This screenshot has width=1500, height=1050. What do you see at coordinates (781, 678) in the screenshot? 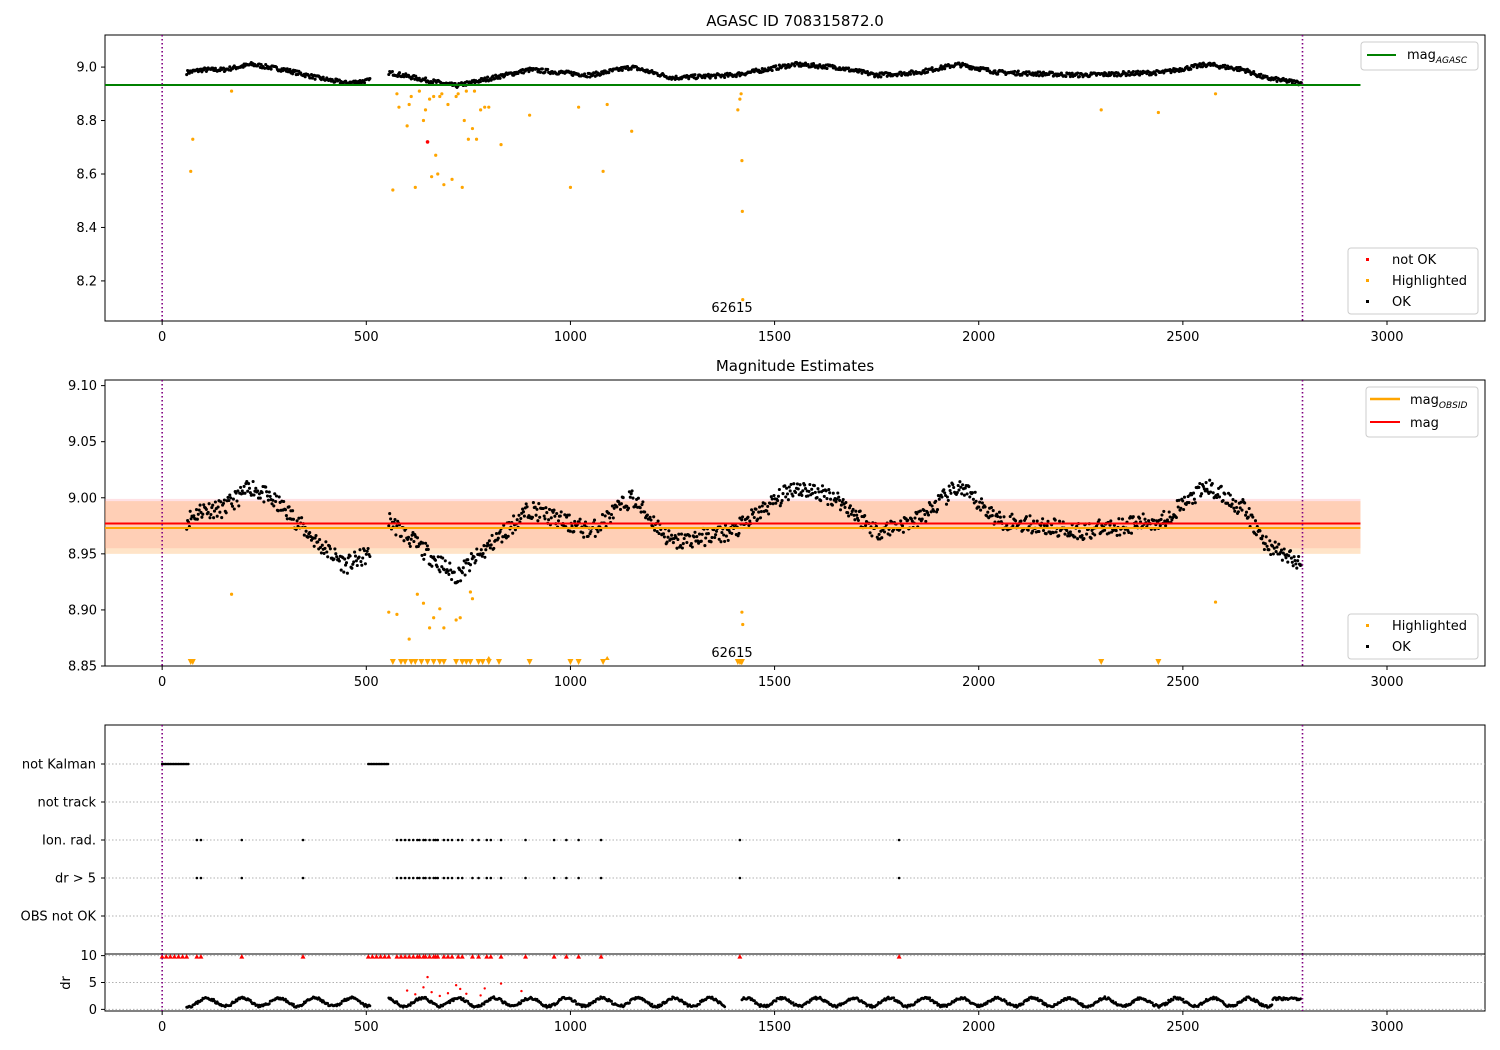
I see `middle-panel-x-ticks: 0 500 1000 1500 2000 2500 3000` at bounding box center [781, 678].